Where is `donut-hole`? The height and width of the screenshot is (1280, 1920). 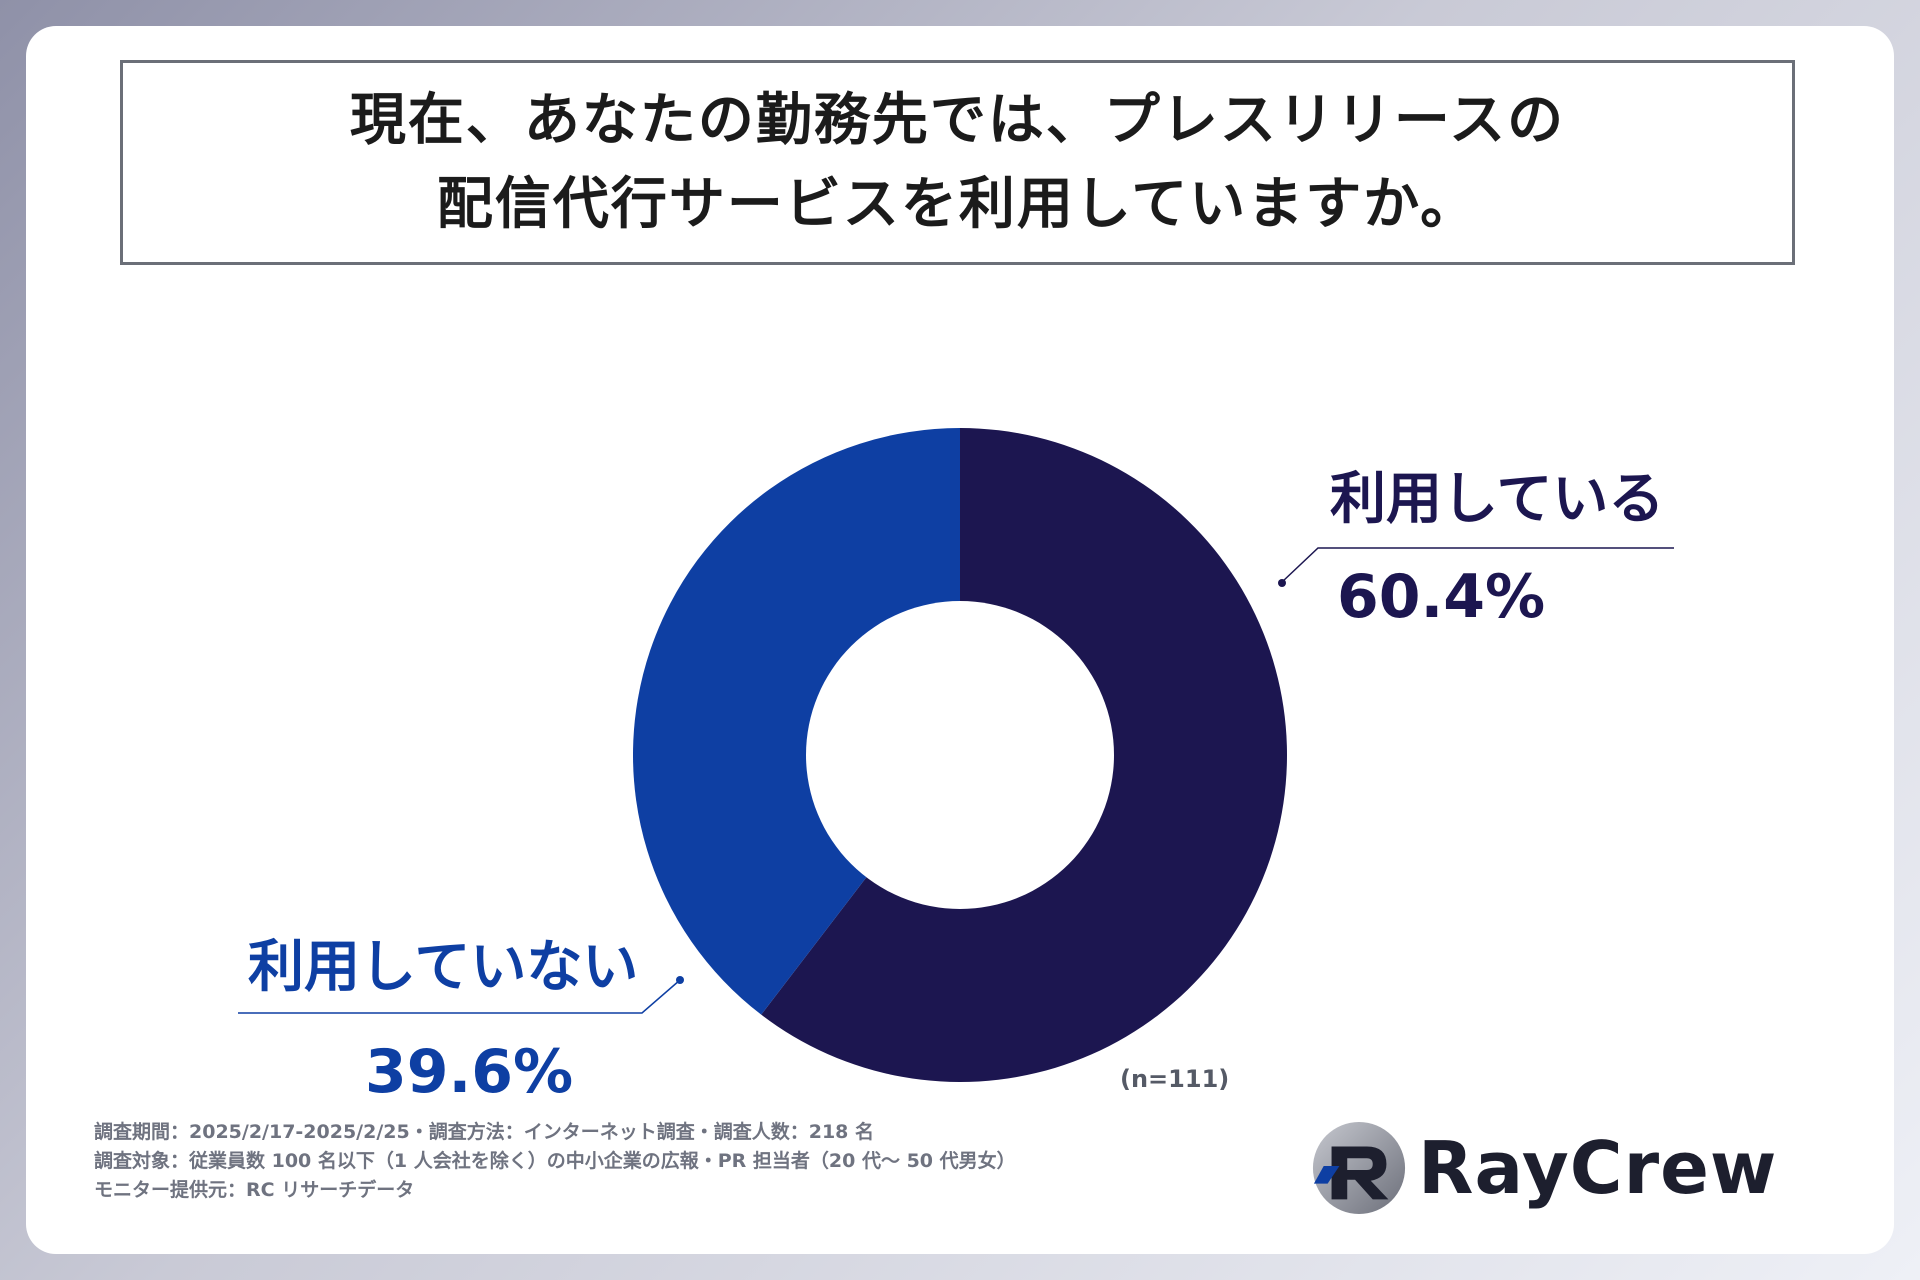
donut-hole is located at coordinates (960, 755).